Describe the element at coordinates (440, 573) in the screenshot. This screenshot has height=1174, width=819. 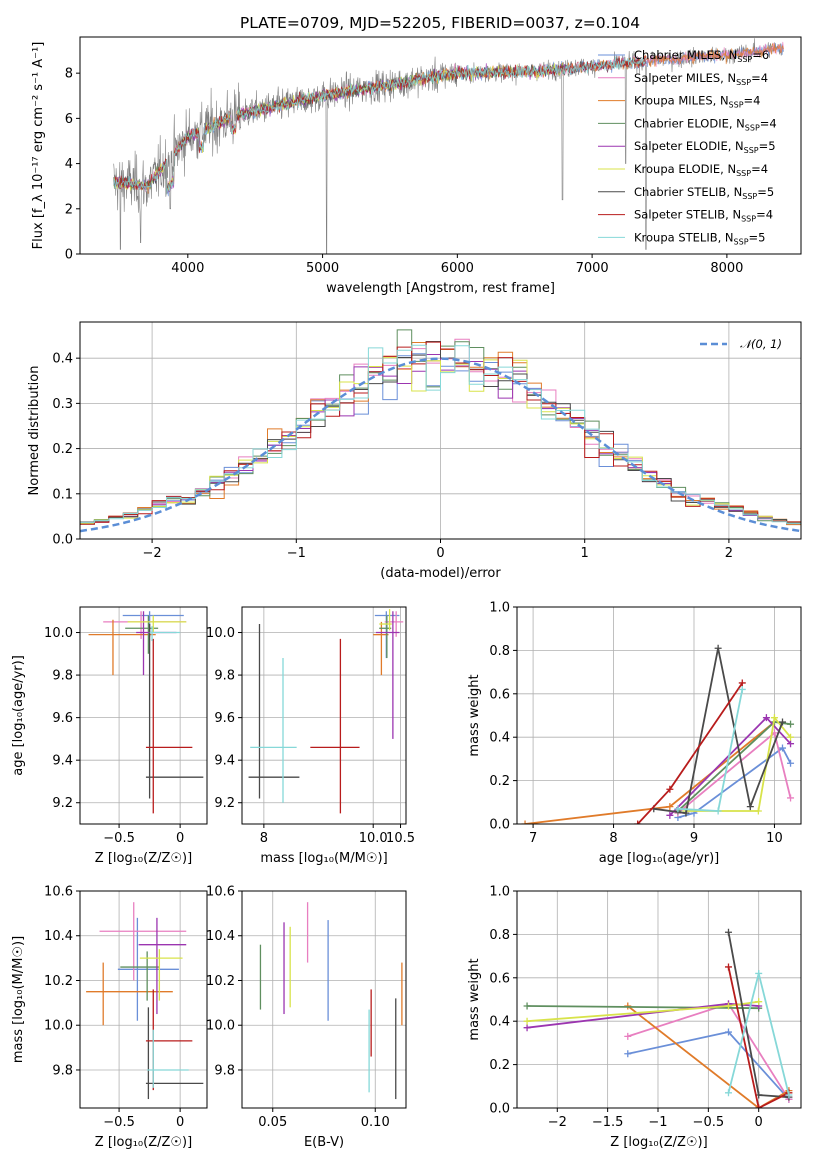
I see `x-axis-label: (data-model)/error` at that location.